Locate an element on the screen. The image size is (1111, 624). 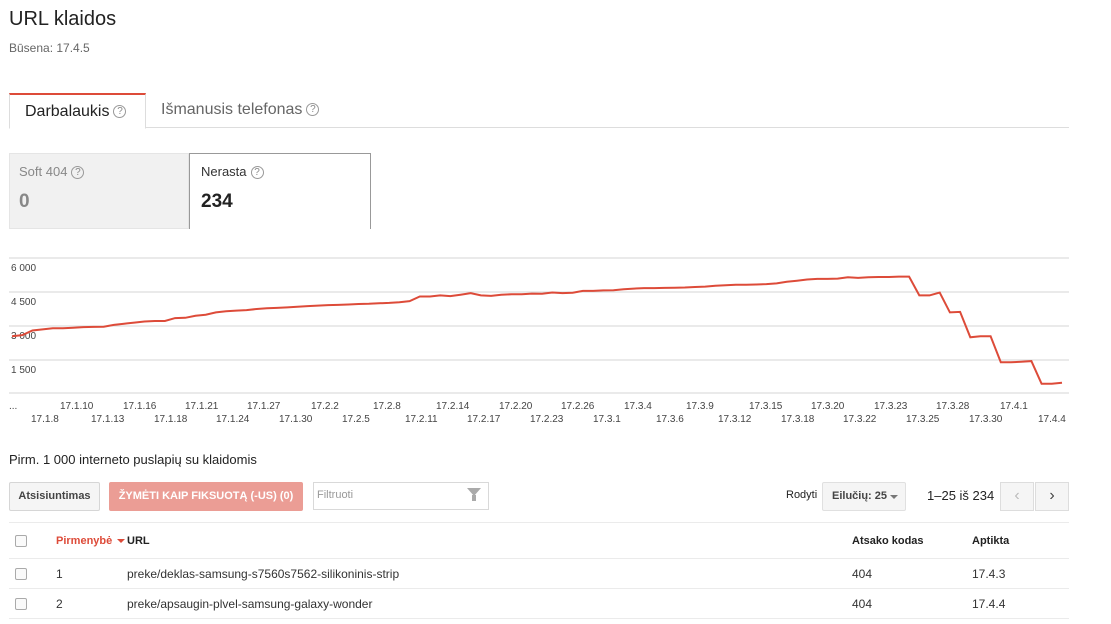
chart-x-tick-label: 17.1.27 is located at coordinates (264, 406).